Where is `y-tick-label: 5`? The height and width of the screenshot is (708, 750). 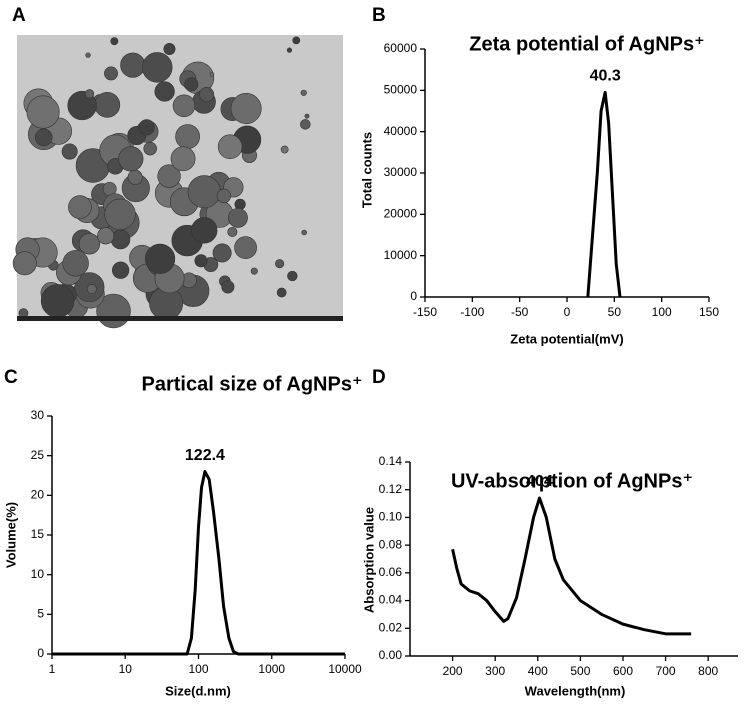
y-tick-label: 5 is located at coordinates (40, 614).